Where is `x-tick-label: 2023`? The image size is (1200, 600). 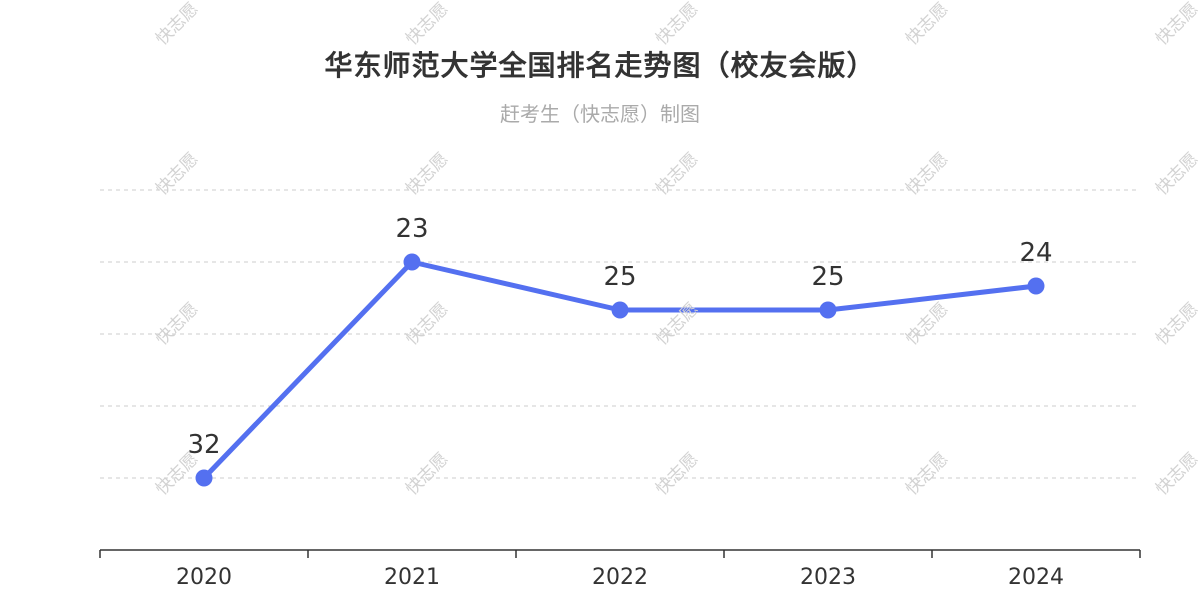 x-tick-label: 2023 is located at coordinates (828, 577).